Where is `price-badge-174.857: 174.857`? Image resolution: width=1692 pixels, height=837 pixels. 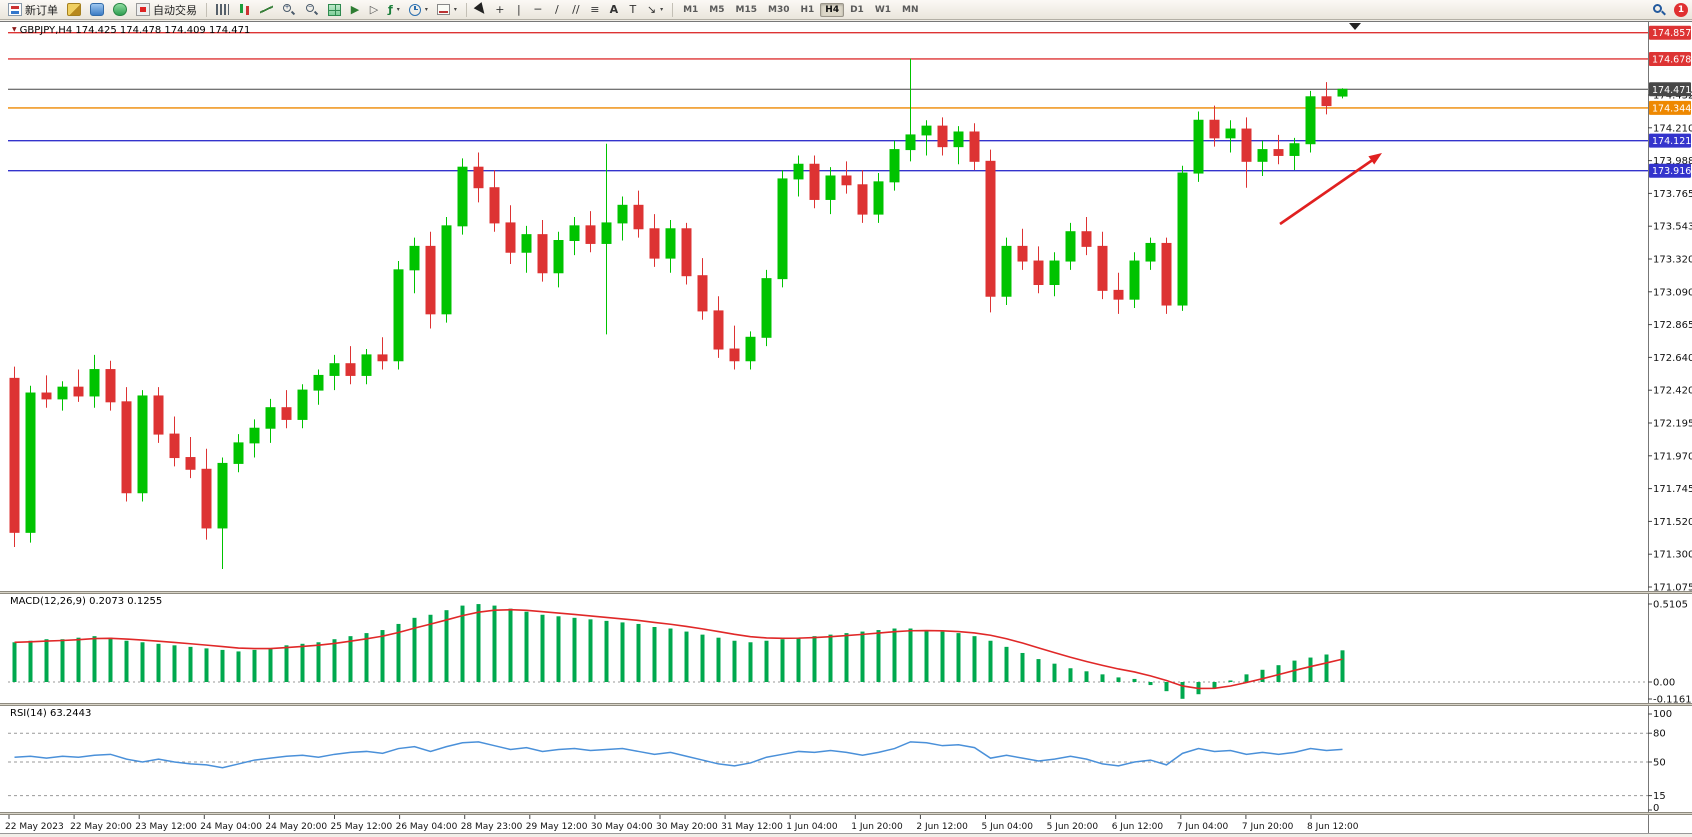 price-badge-174.857: 174.857 is located at coordinates (1670, 32).